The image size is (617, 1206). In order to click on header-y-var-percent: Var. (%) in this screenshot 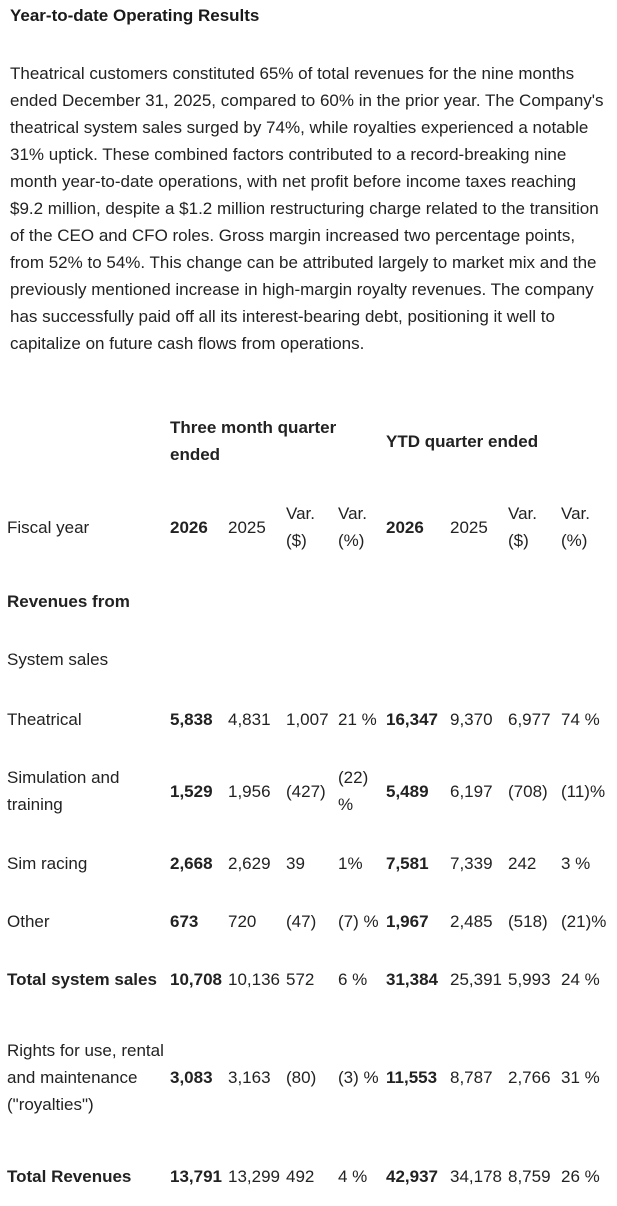, I will do `click(575, 527)`.